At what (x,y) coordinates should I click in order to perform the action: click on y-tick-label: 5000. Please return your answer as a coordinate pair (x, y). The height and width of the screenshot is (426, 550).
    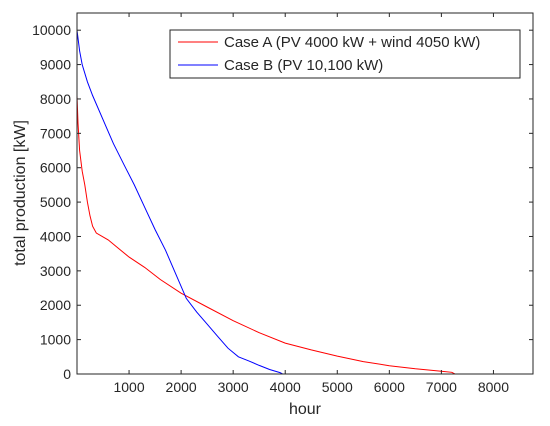
    Looking at the image, I should click on (55, 202).